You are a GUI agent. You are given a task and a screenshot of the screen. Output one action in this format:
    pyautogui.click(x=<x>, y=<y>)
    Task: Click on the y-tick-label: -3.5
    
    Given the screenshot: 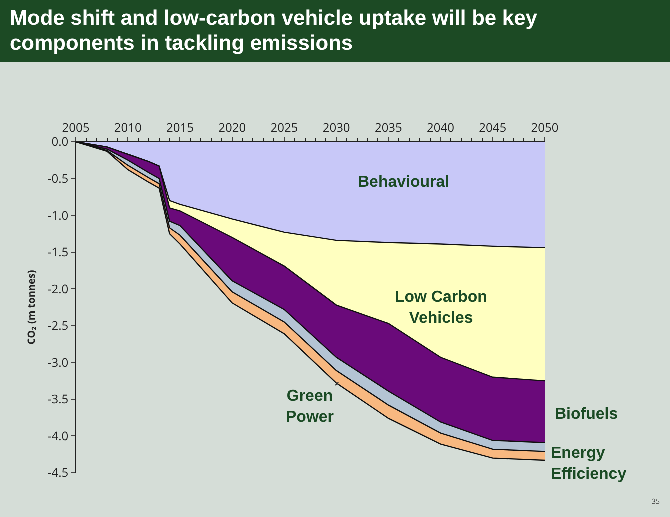 What is the action you would take?
    pyautogui.click(x=58, y=399)
    